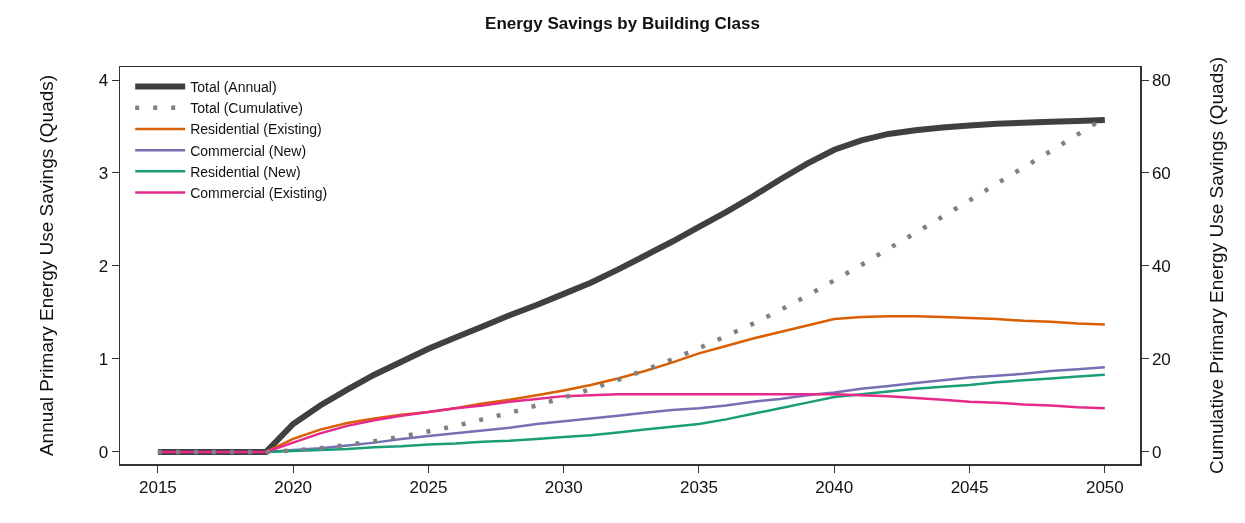 This screenshot has width=1245, height=523. I want to click on y-tick-label: 1, so click(103, 359).